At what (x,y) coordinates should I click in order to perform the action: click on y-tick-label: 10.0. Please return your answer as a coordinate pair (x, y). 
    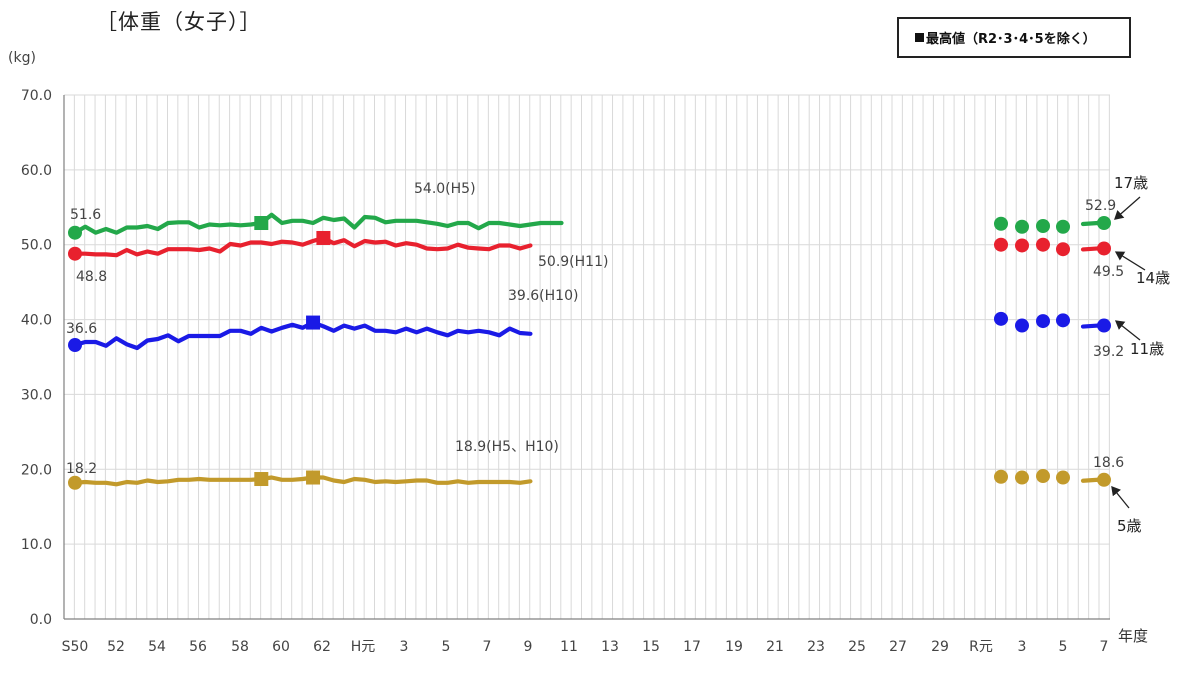
    Looking at the image, I should click on (36, 545).